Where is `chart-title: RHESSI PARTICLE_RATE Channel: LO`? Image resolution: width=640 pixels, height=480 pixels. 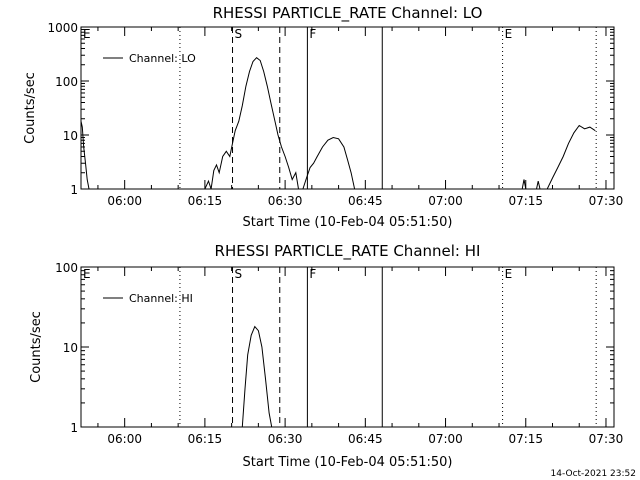 chart-title: RHESSI PARTICLE_RATE Channel: LO is located at coordinates (348, 13).